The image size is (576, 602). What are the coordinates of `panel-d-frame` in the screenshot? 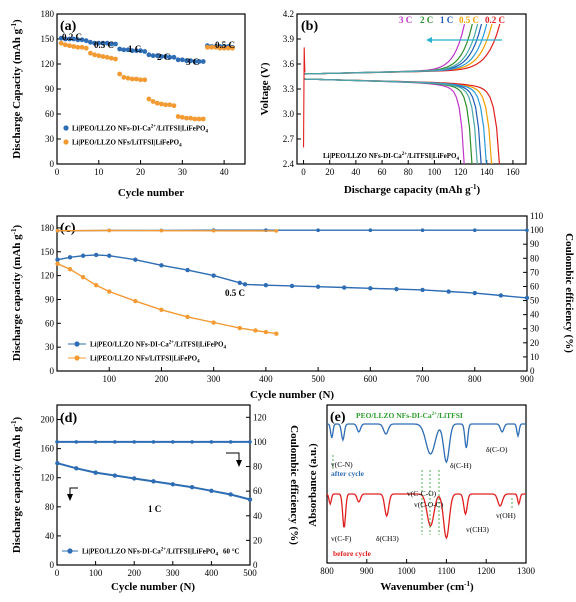 It's located at (153, 485).